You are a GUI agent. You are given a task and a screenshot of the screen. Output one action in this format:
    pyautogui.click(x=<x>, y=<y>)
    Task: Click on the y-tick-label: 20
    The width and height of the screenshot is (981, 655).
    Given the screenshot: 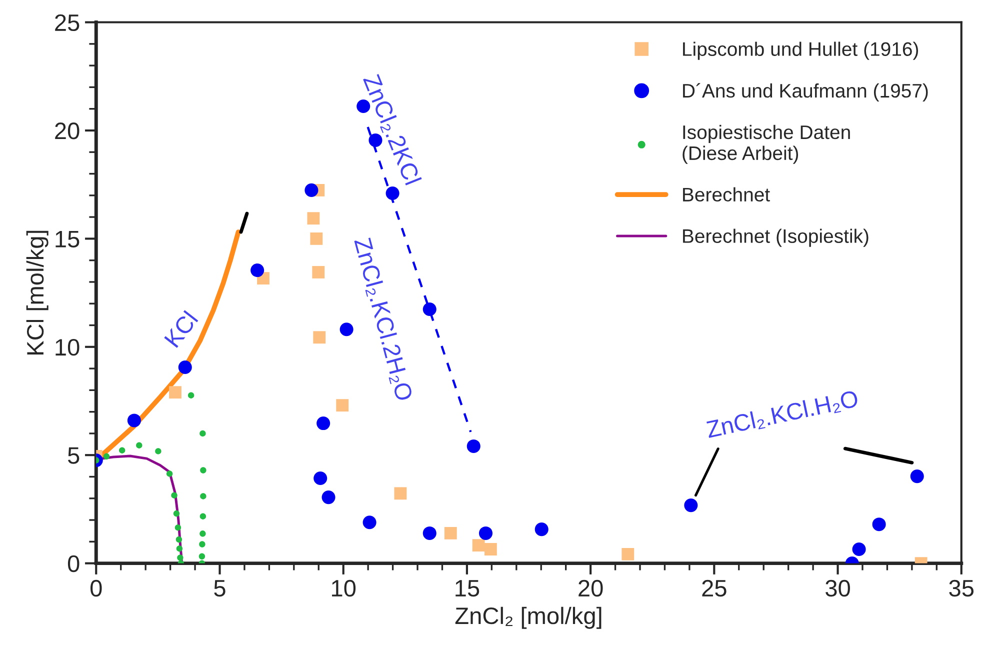 What is the action you would take?
    pyautogui.click(x=67, y=131)
    